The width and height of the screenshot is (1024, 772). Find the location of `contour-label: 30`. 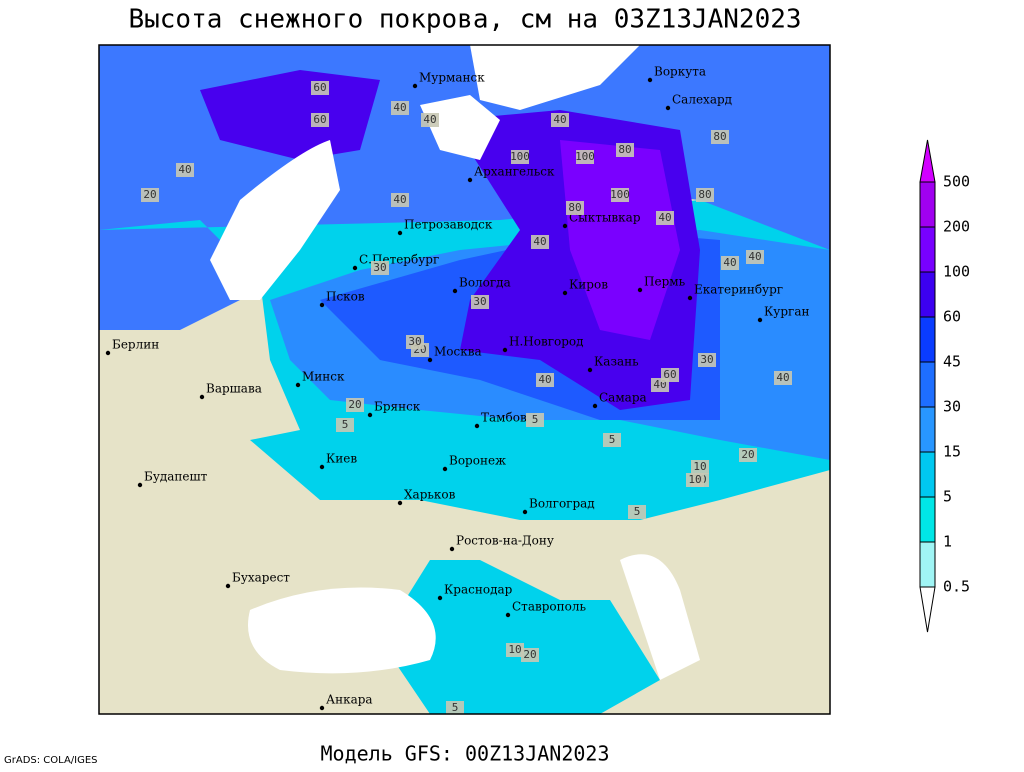

contour-label: 30 is located at coordinates (414, 341).